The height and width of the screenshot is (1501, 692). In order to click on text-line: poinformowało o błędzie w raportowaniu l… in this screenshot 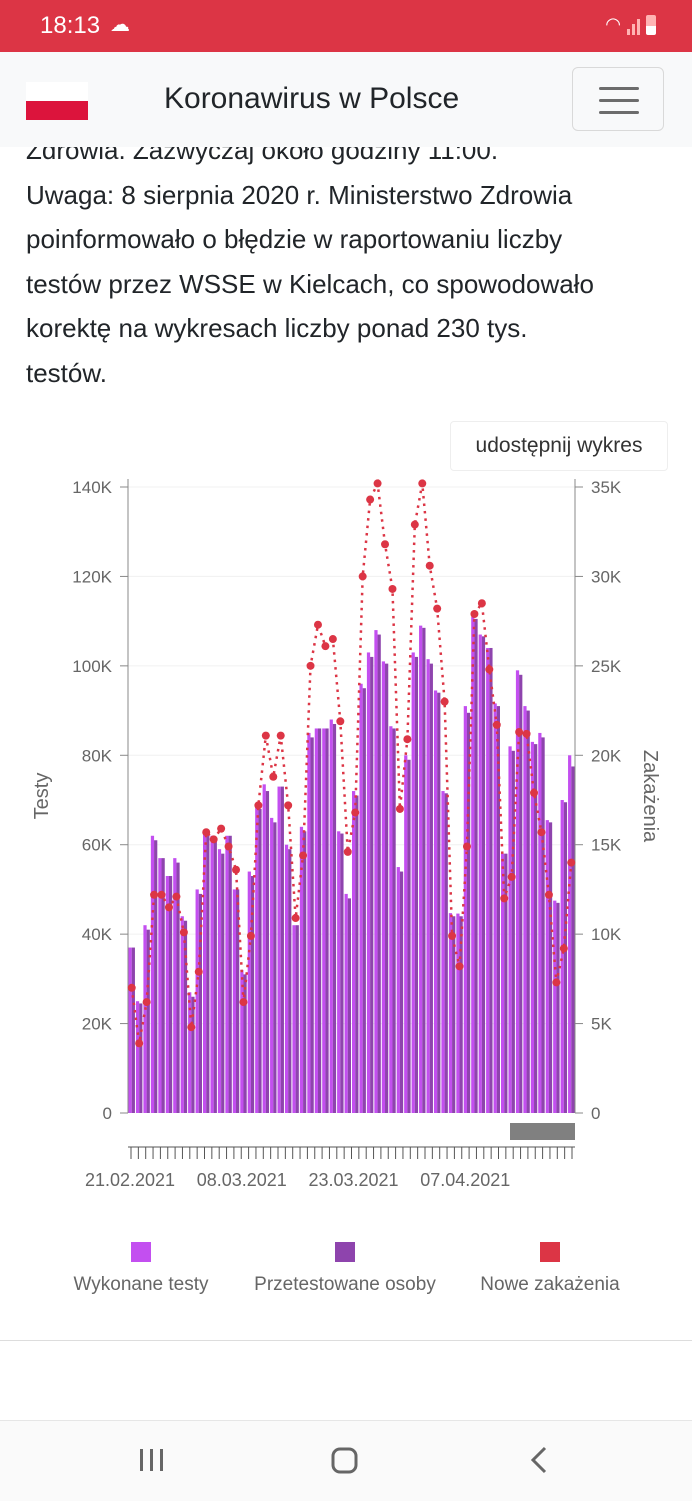, I will do `click(294, 239)`.